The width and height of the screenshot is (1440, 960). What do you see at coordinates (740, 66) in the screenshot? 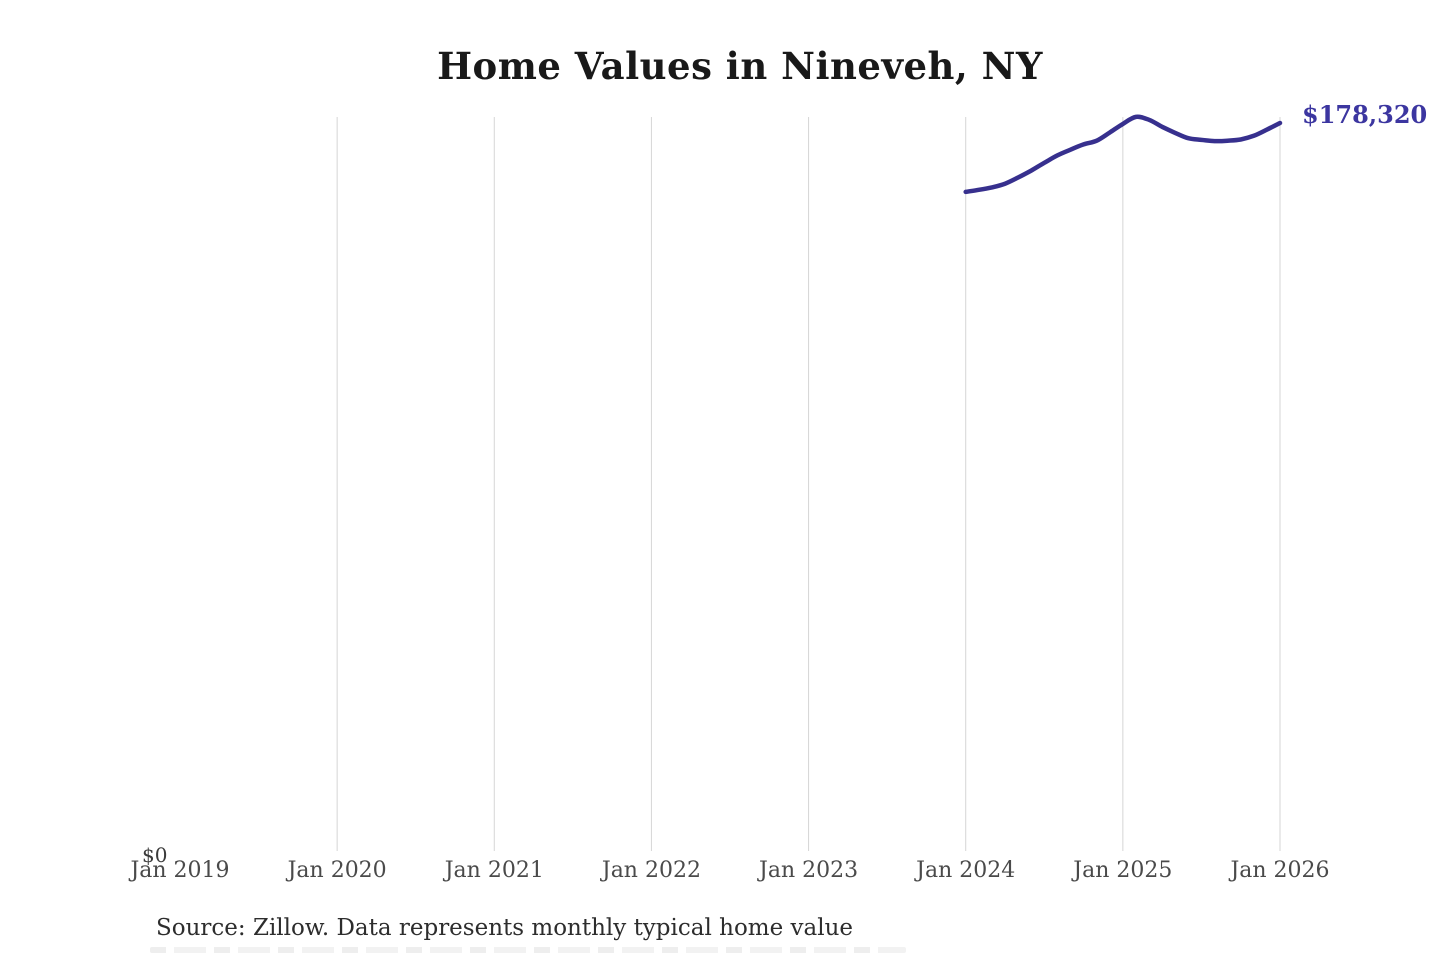
I see `chart-title: Home Values in Nineveh, NY` at bounding box center [740, 66].